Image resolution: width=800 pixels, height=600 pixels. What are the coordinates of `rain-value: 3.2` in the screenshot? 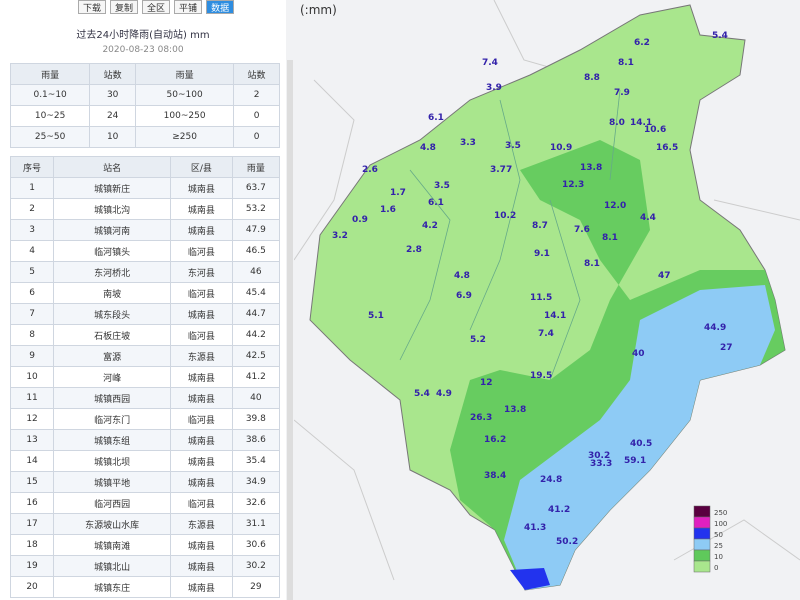 It's located at (340, 236).